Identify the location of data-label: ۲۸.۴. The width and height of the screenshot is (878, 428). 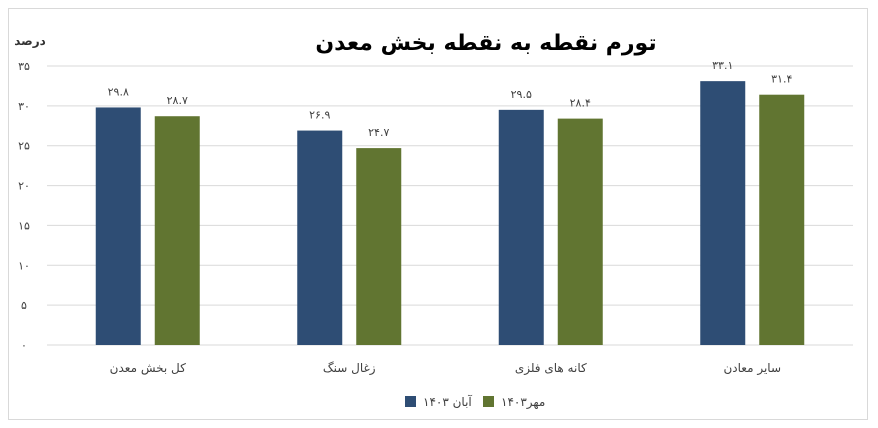
(580, 103).